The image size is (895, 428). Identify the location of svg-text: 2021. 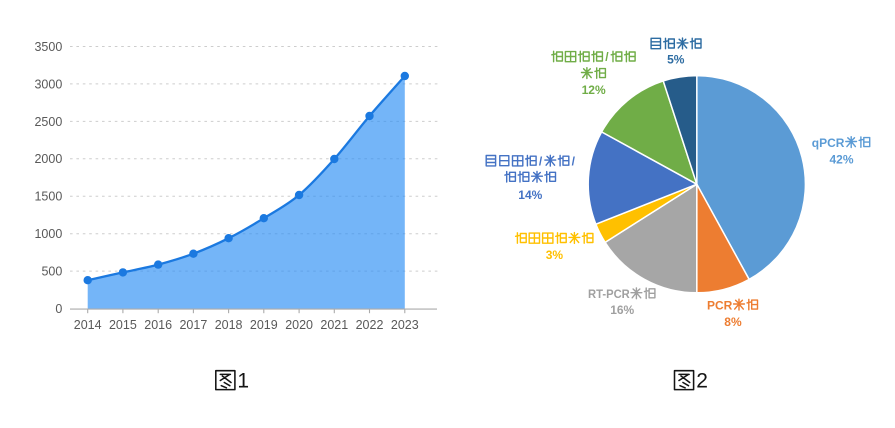
(334, 325).